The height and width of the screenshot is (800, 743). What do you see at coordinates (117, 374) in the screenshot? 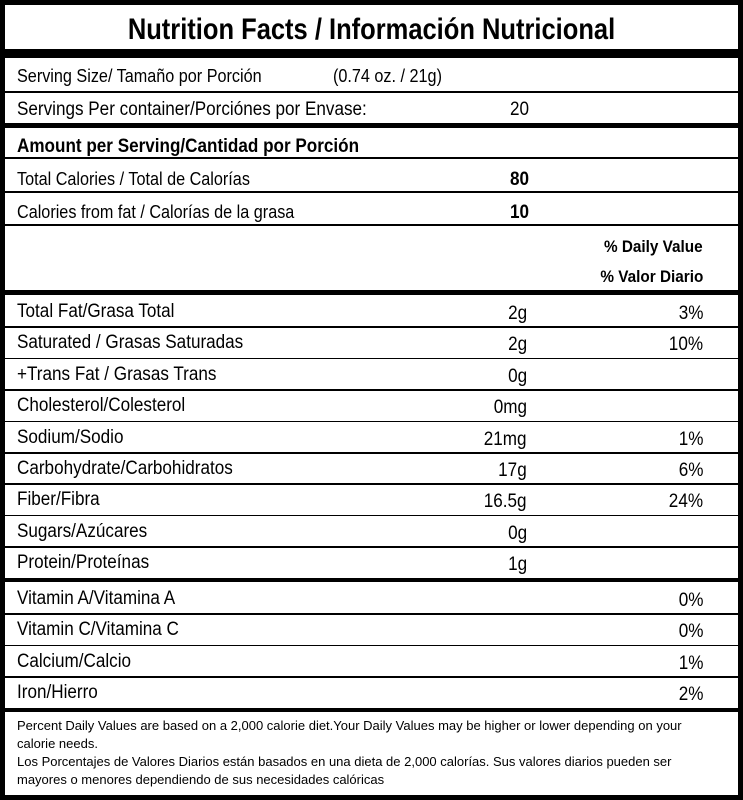
I see `nutrient-name: +Trans Fat / Grasas Trans` at bounding box center [117, 374].